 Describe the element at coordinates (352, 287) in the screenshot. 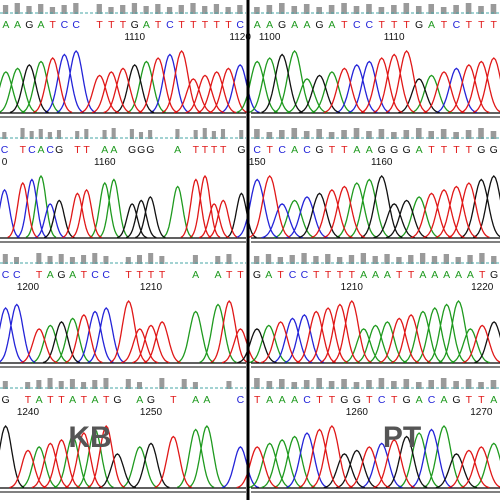

I see `position-number: 1210` at that location.